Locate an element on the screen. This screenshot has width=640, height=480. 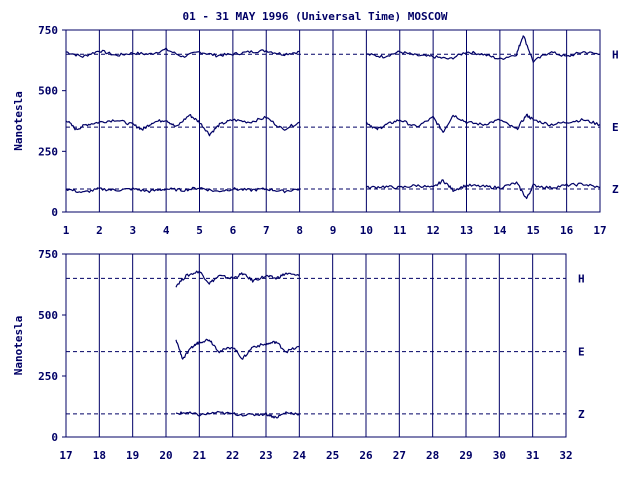
bottom-x-tick-31: 31 is located at coordinates (533, 455).